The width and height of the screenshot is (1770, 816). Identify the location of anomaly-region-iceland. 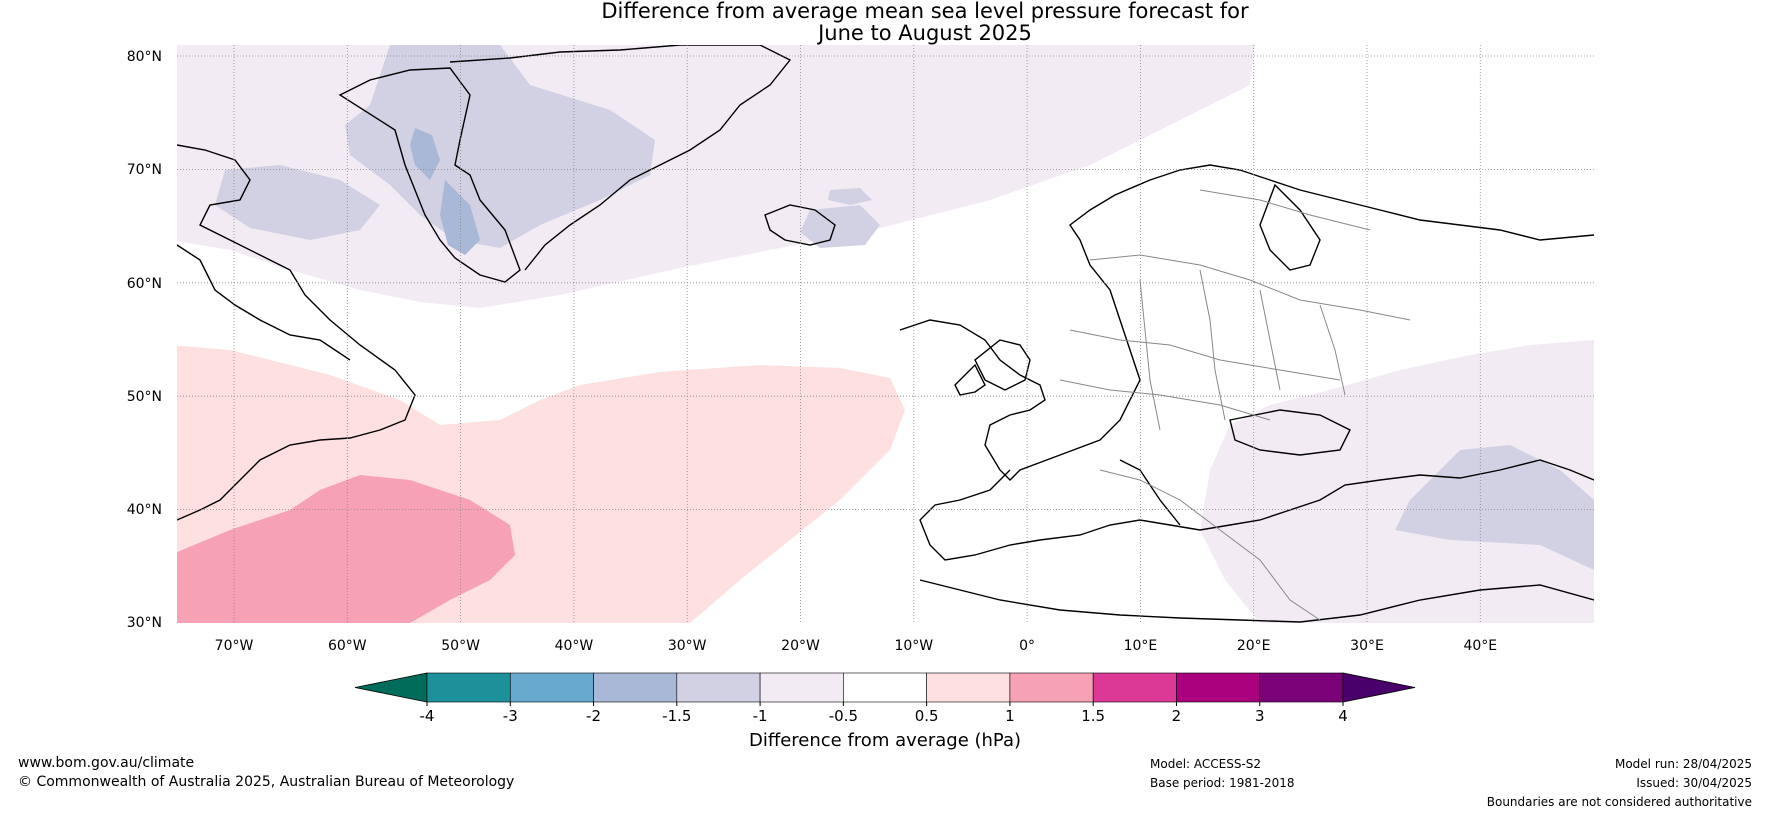
(840, 226).